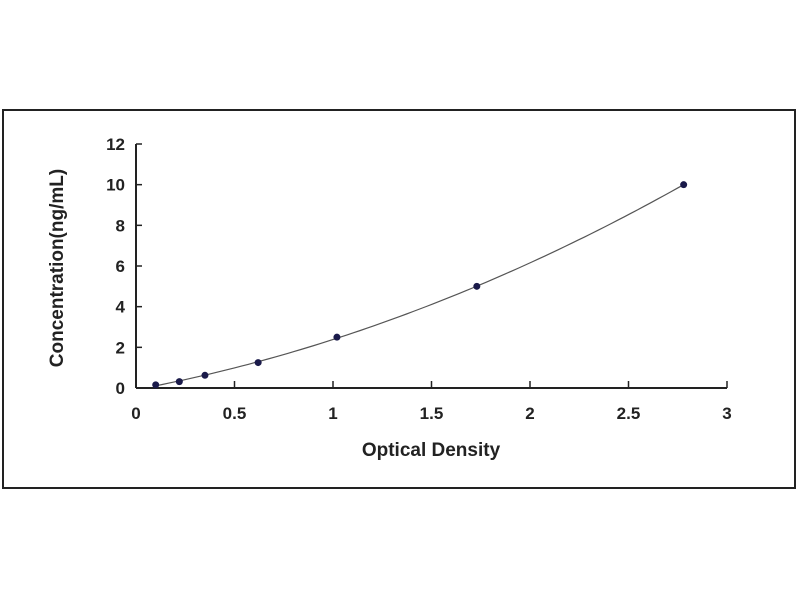 This screenshot has height=600, width=800. Describe the element at coordinates (57, 268) in the screenshot. I see `y-axis-label: Concentration(ng/mL)` at that location.